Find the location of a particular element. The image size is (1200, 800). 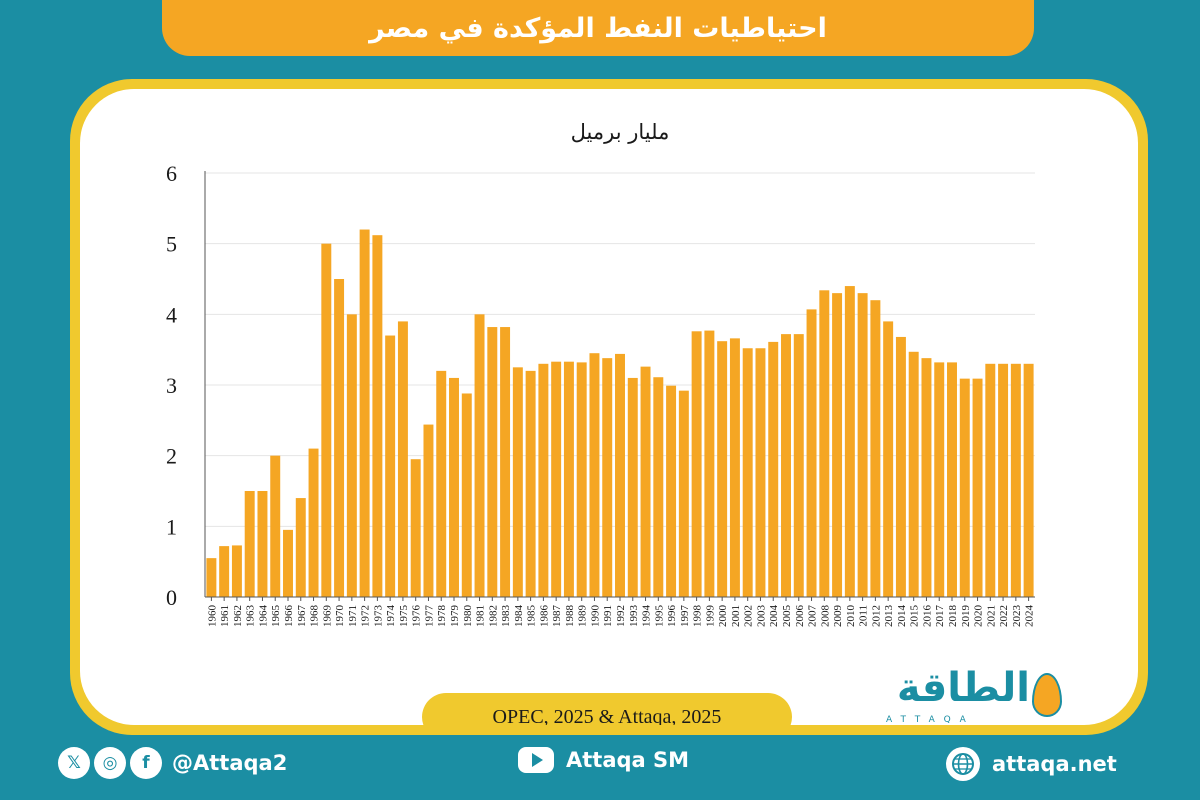

x-tick-label: 2017 is located at coordinates (940, 616).